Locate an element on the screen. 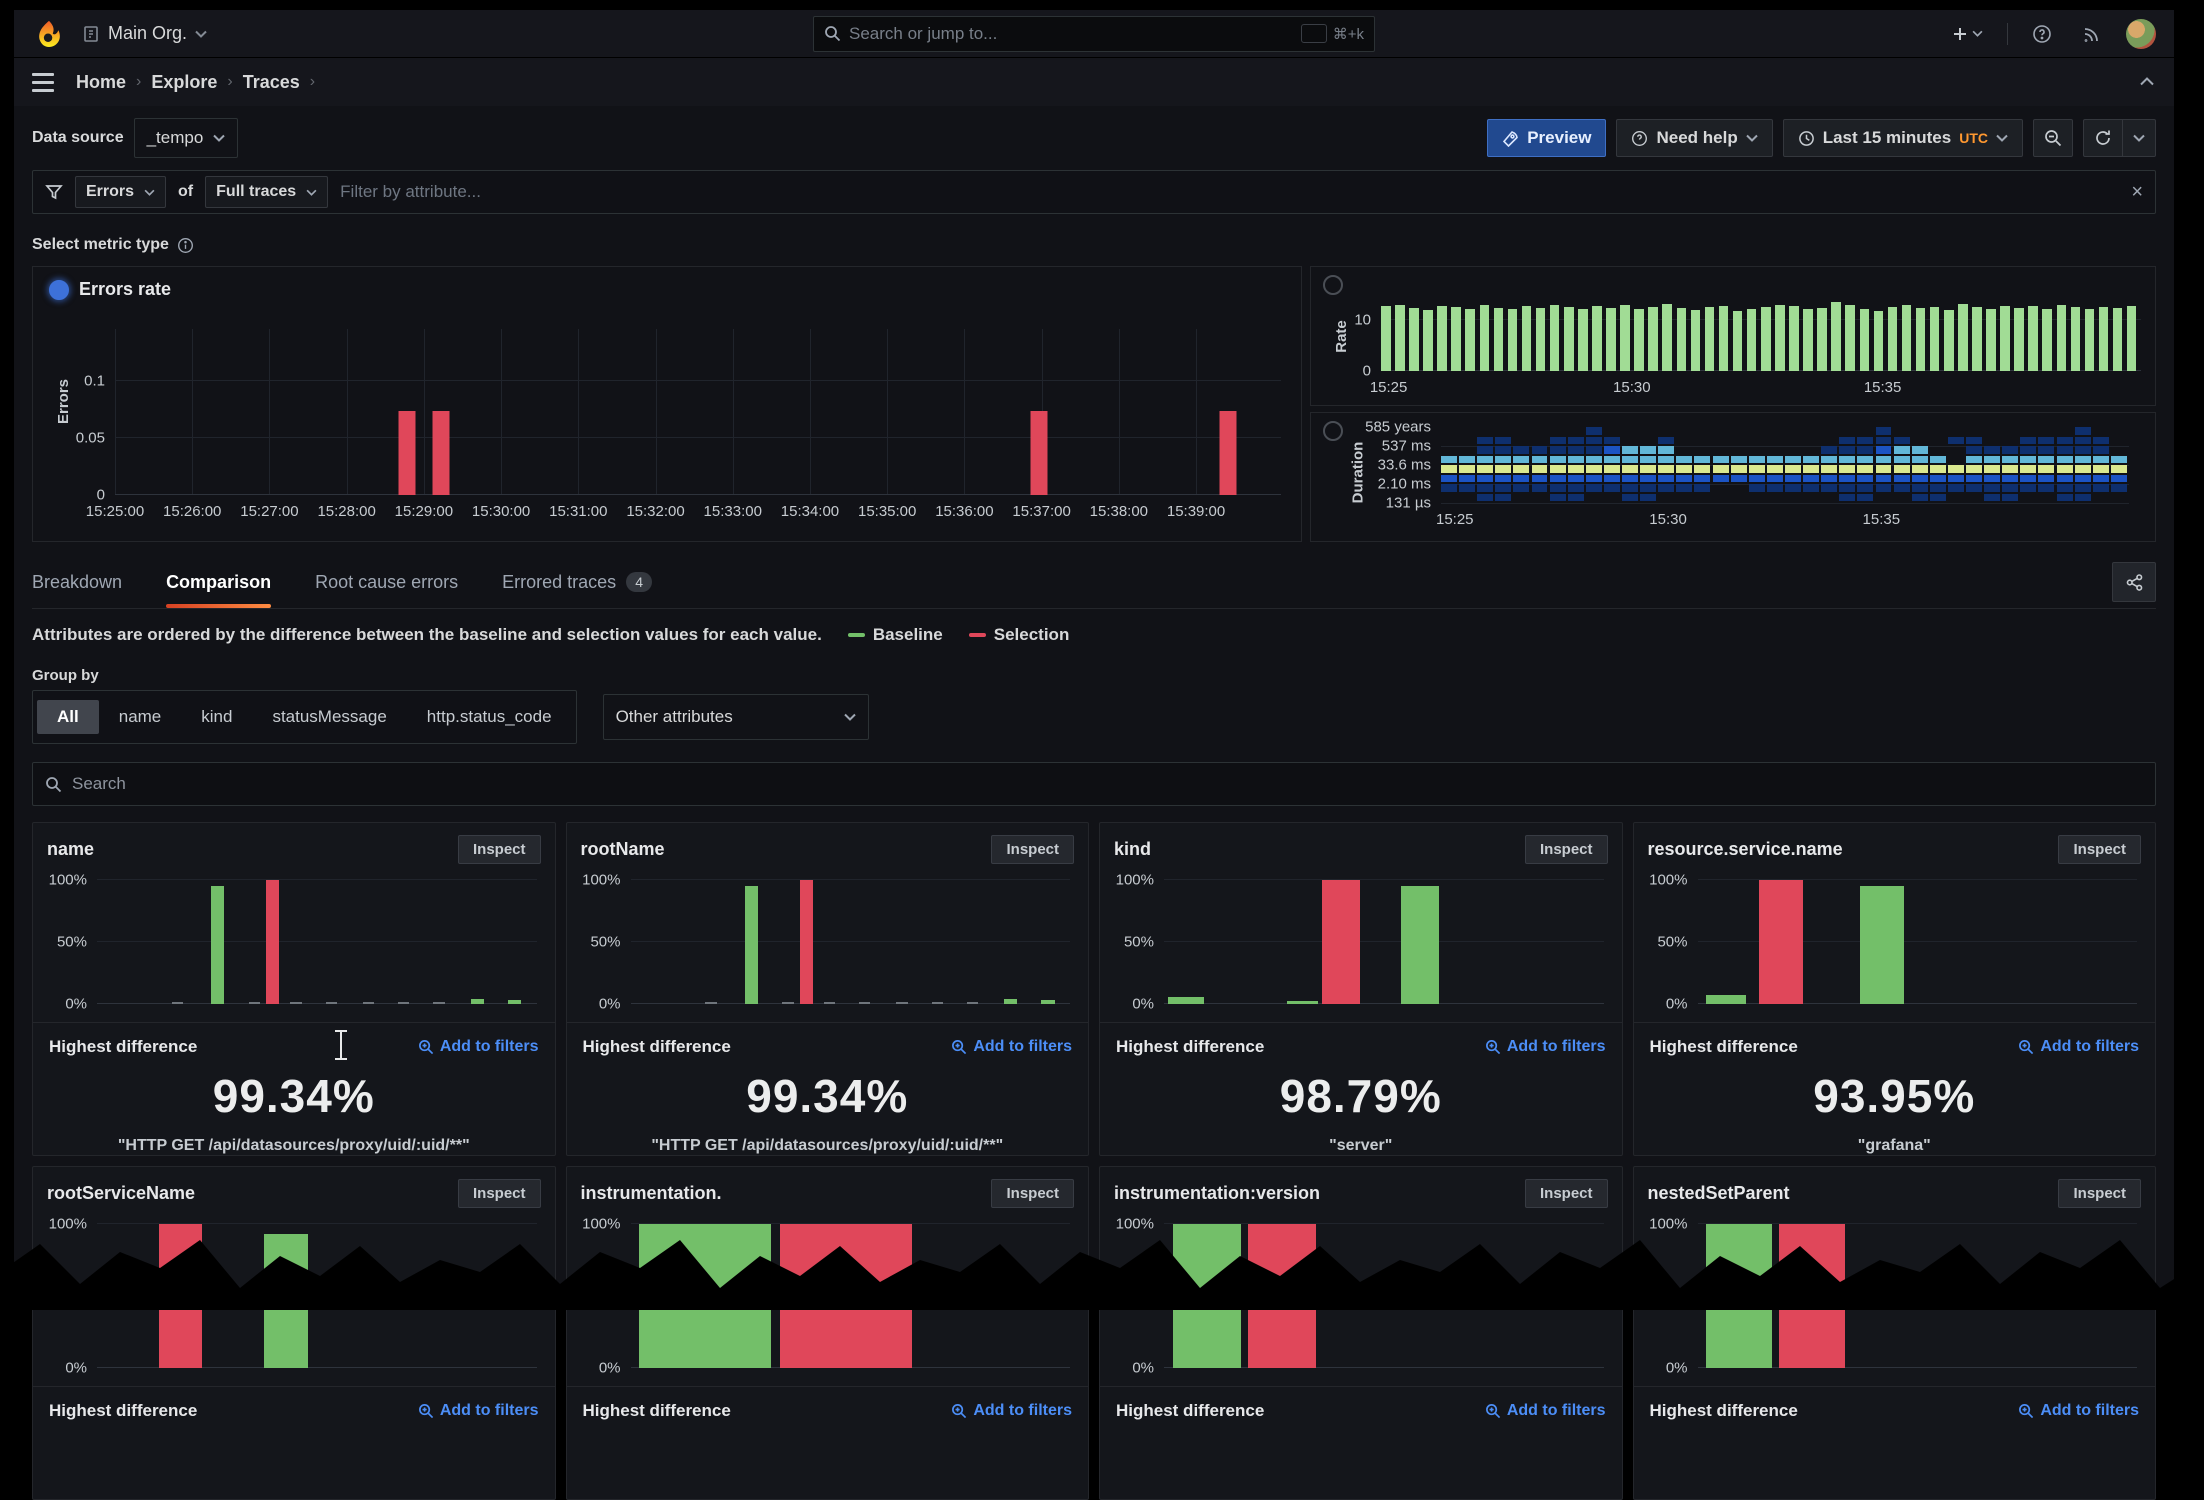 This screenshot has width=2204, height=1500. group-by-http-status-code: http.status_code is located at coordinates (489, 716).